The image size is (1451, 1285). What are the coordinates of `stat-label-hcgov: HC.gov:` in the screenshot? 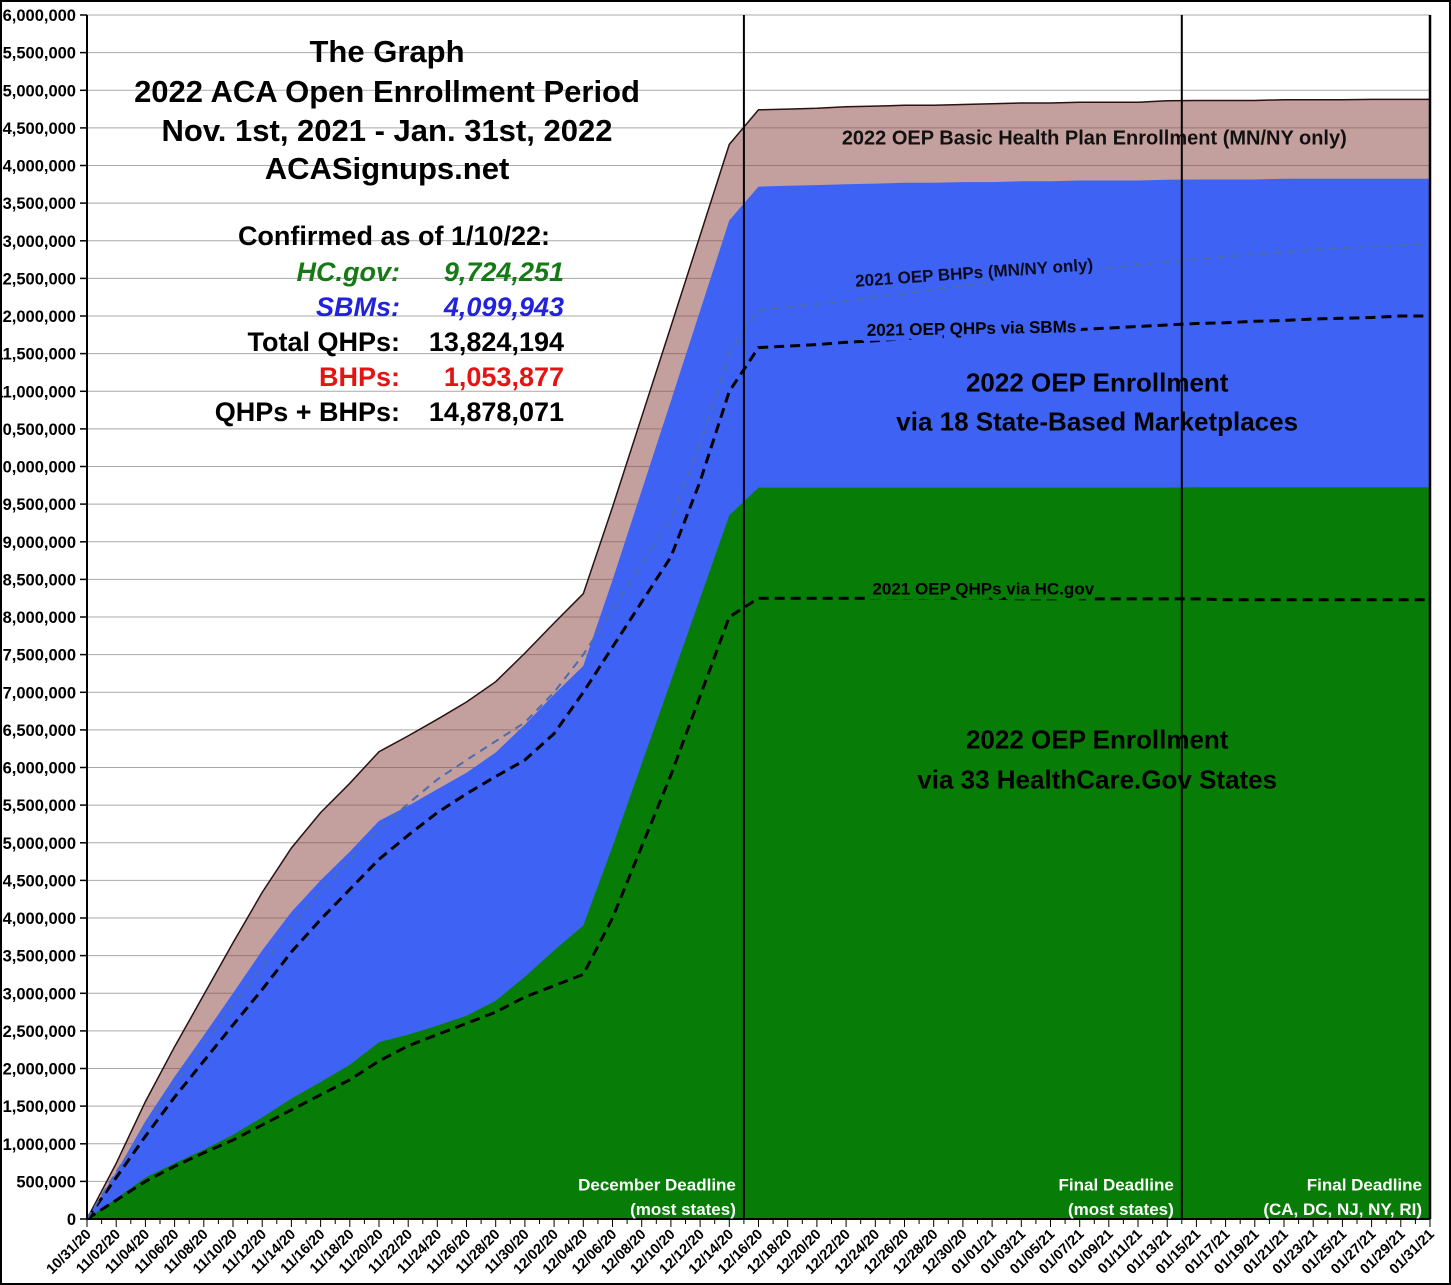 It's located at (349, 272).